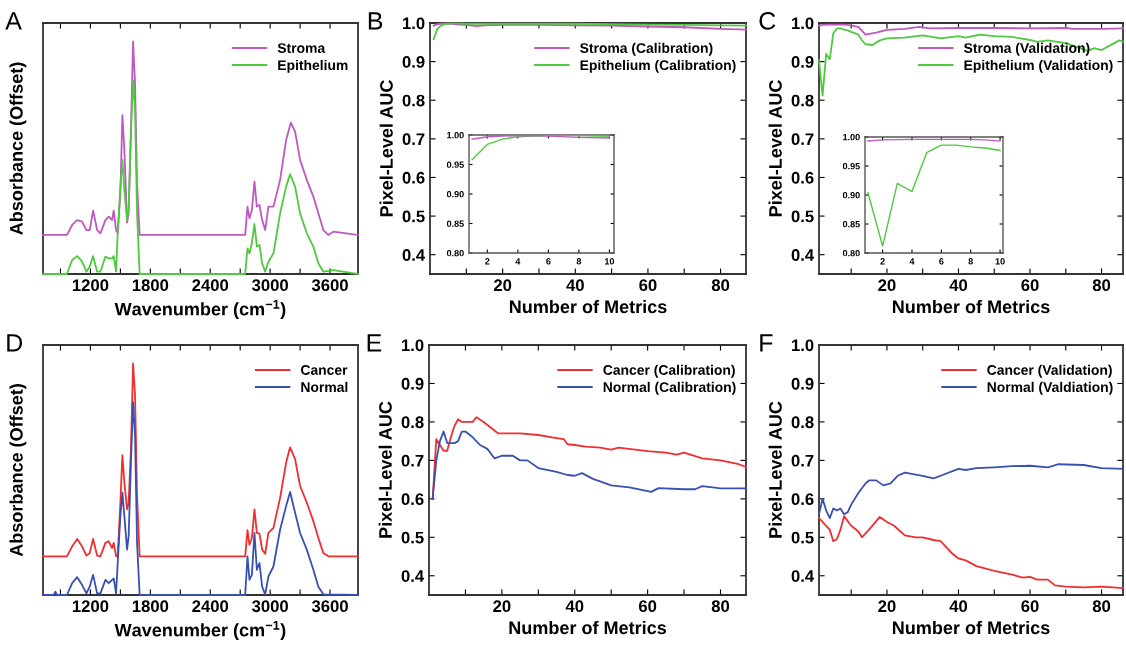 The image size is (1126, 648). Describe the element at coordinates (313, 66) in the screenshot. I see `legend-label: Epithelium` at that location.